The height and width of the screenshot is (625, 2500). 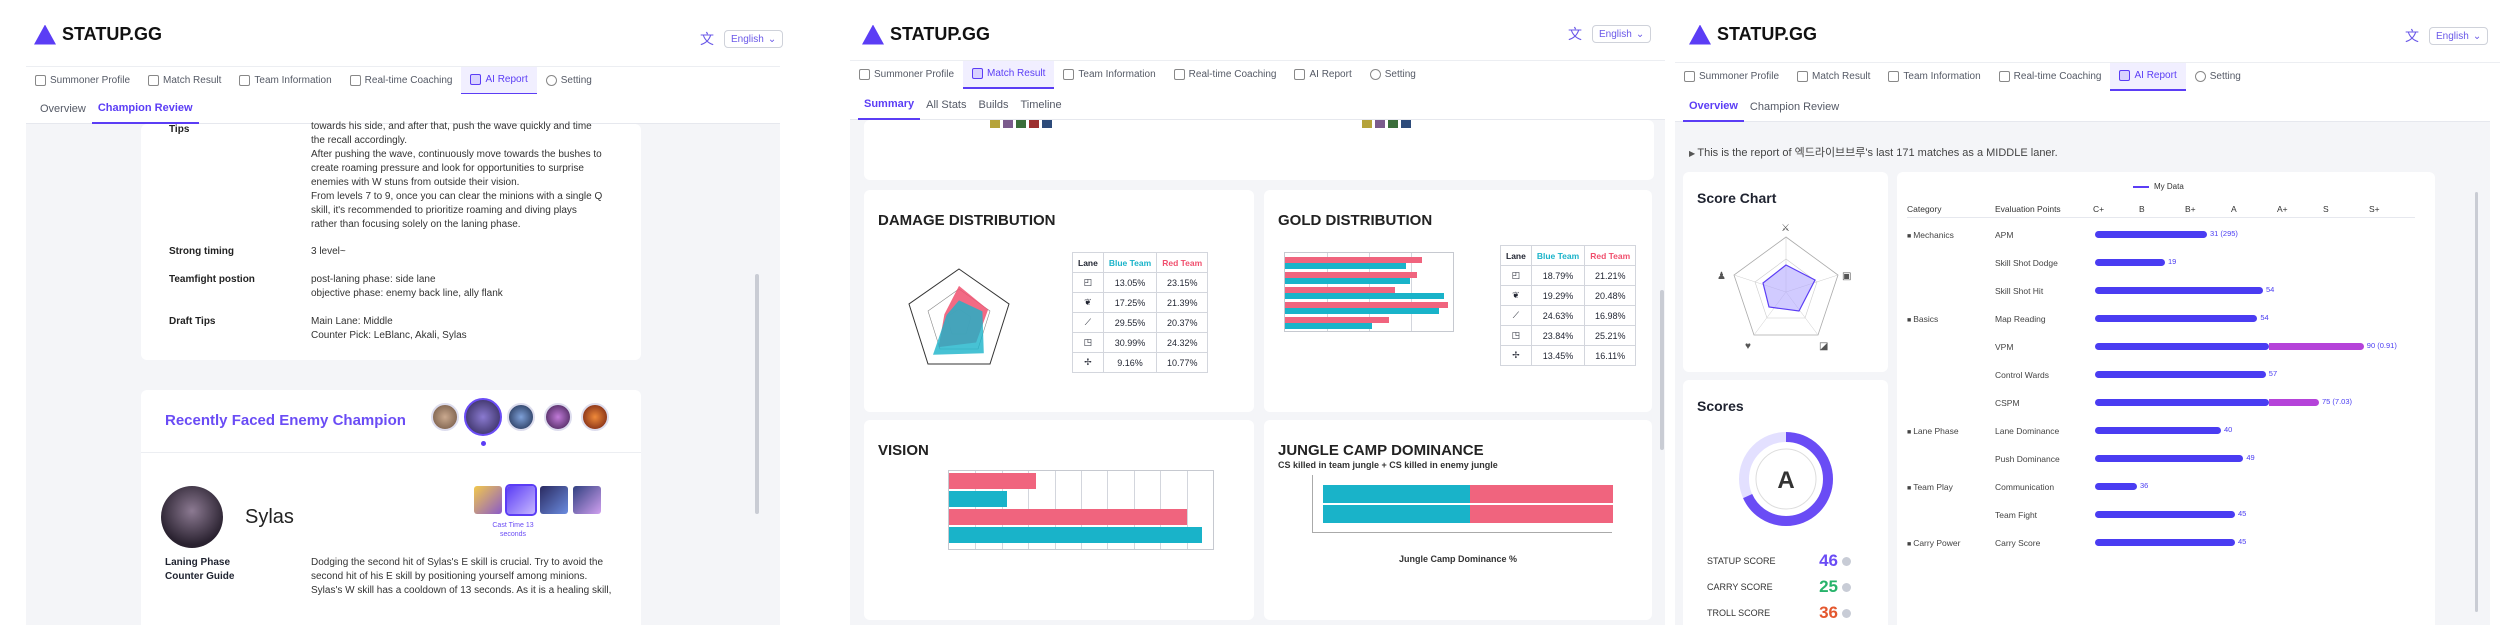 What do you see at coordinates (483, 417) in the screenshot?
I see `enemy-champion-portrait-selected` at bounding box center [483, 417].